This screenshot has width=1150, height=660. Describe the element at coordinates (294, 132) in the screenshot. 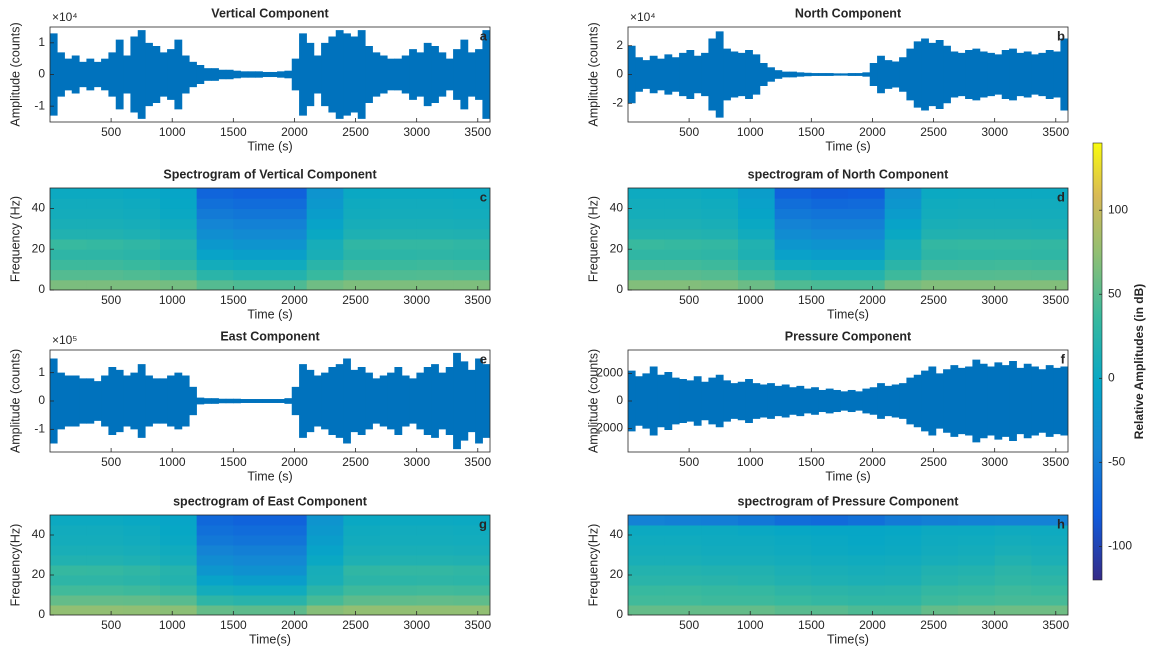

I see `x-tick-label: 2000` at that location.